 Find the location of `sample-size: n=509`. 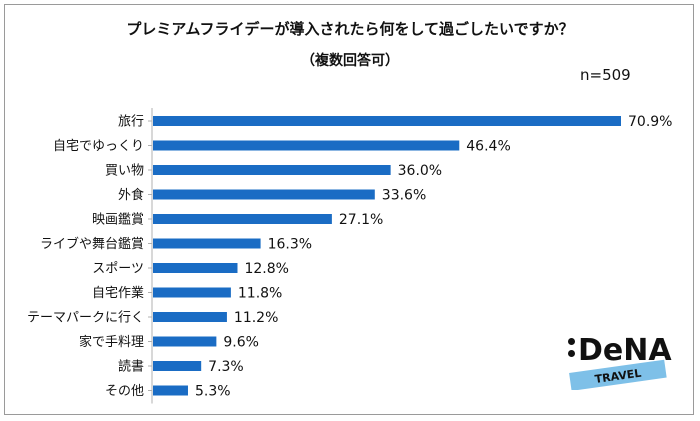

sample-size: n=509 is located at coordinates (605, 75).